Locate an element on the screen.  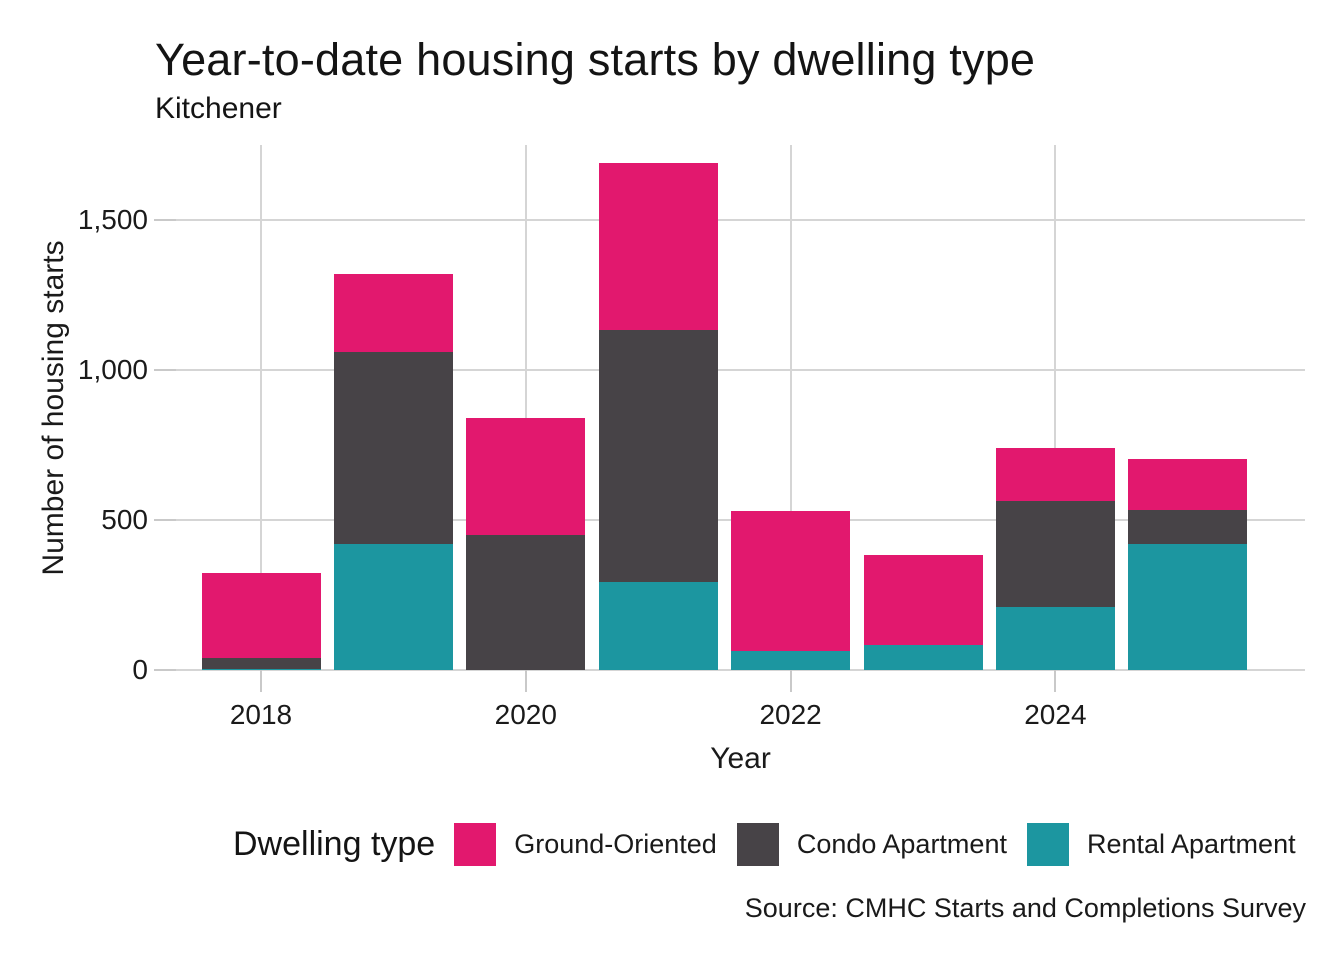
x-tick-label: 2020 is located at coordinates (525, 714).